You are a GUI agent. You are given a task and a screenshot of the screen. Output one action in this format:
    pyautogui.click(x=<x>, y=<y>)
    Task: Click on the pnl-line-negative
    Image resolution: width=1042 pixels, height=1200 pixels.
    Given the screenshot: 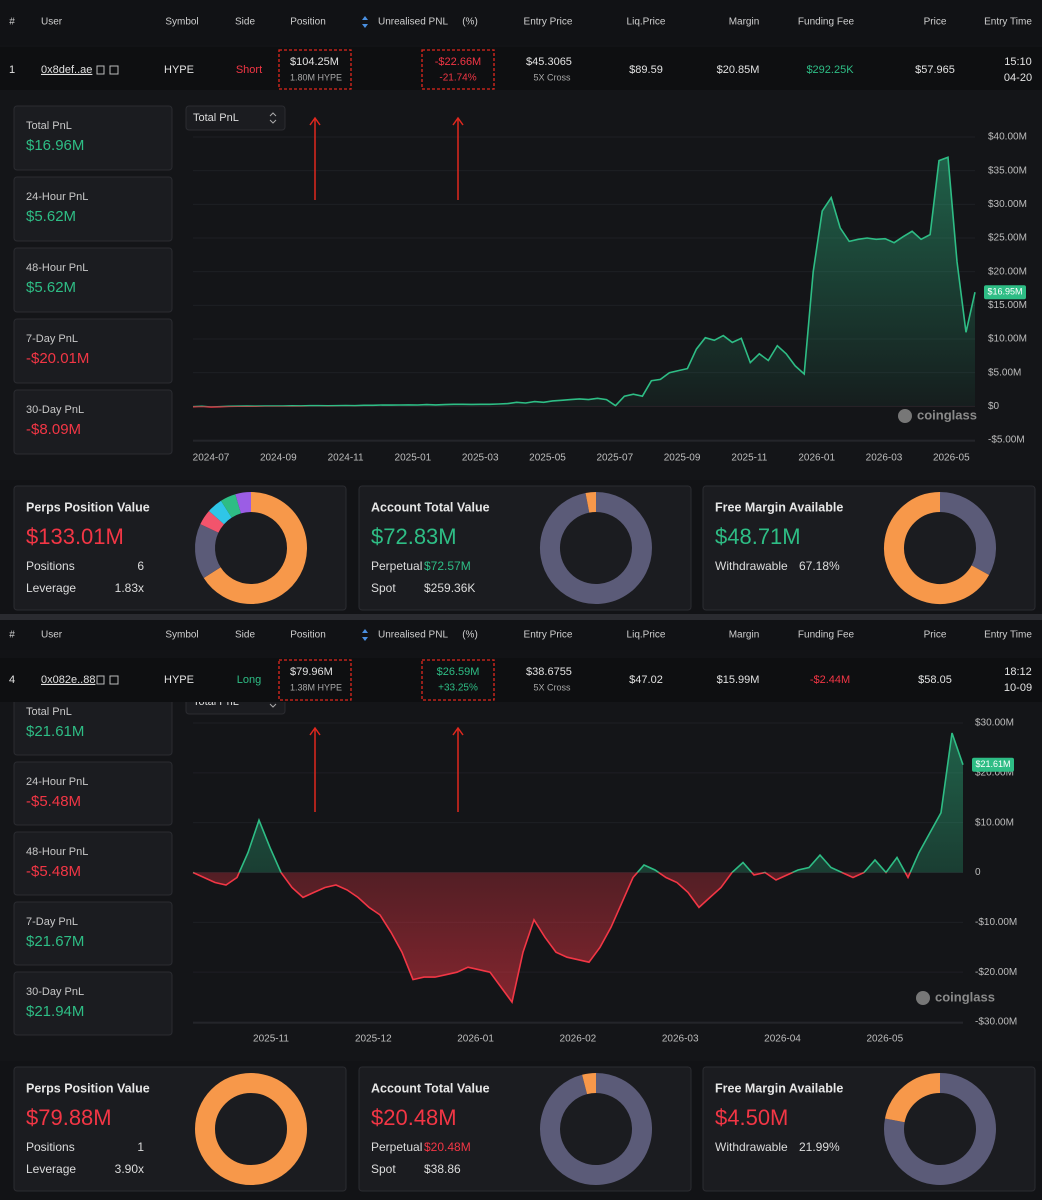 What is the action you would take?
    pyautogui.click(x=552, y=938)
    